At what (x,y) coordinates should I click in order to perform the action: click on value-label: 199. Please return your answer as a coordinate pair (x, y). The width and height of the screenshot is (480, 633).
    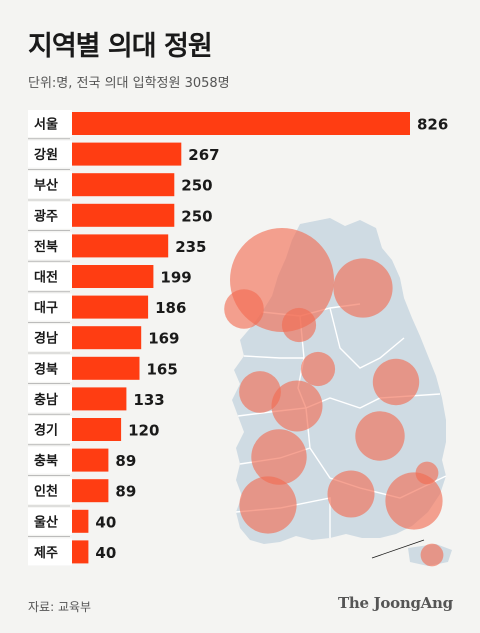
    Looking at the image, I should click on (175, 278).